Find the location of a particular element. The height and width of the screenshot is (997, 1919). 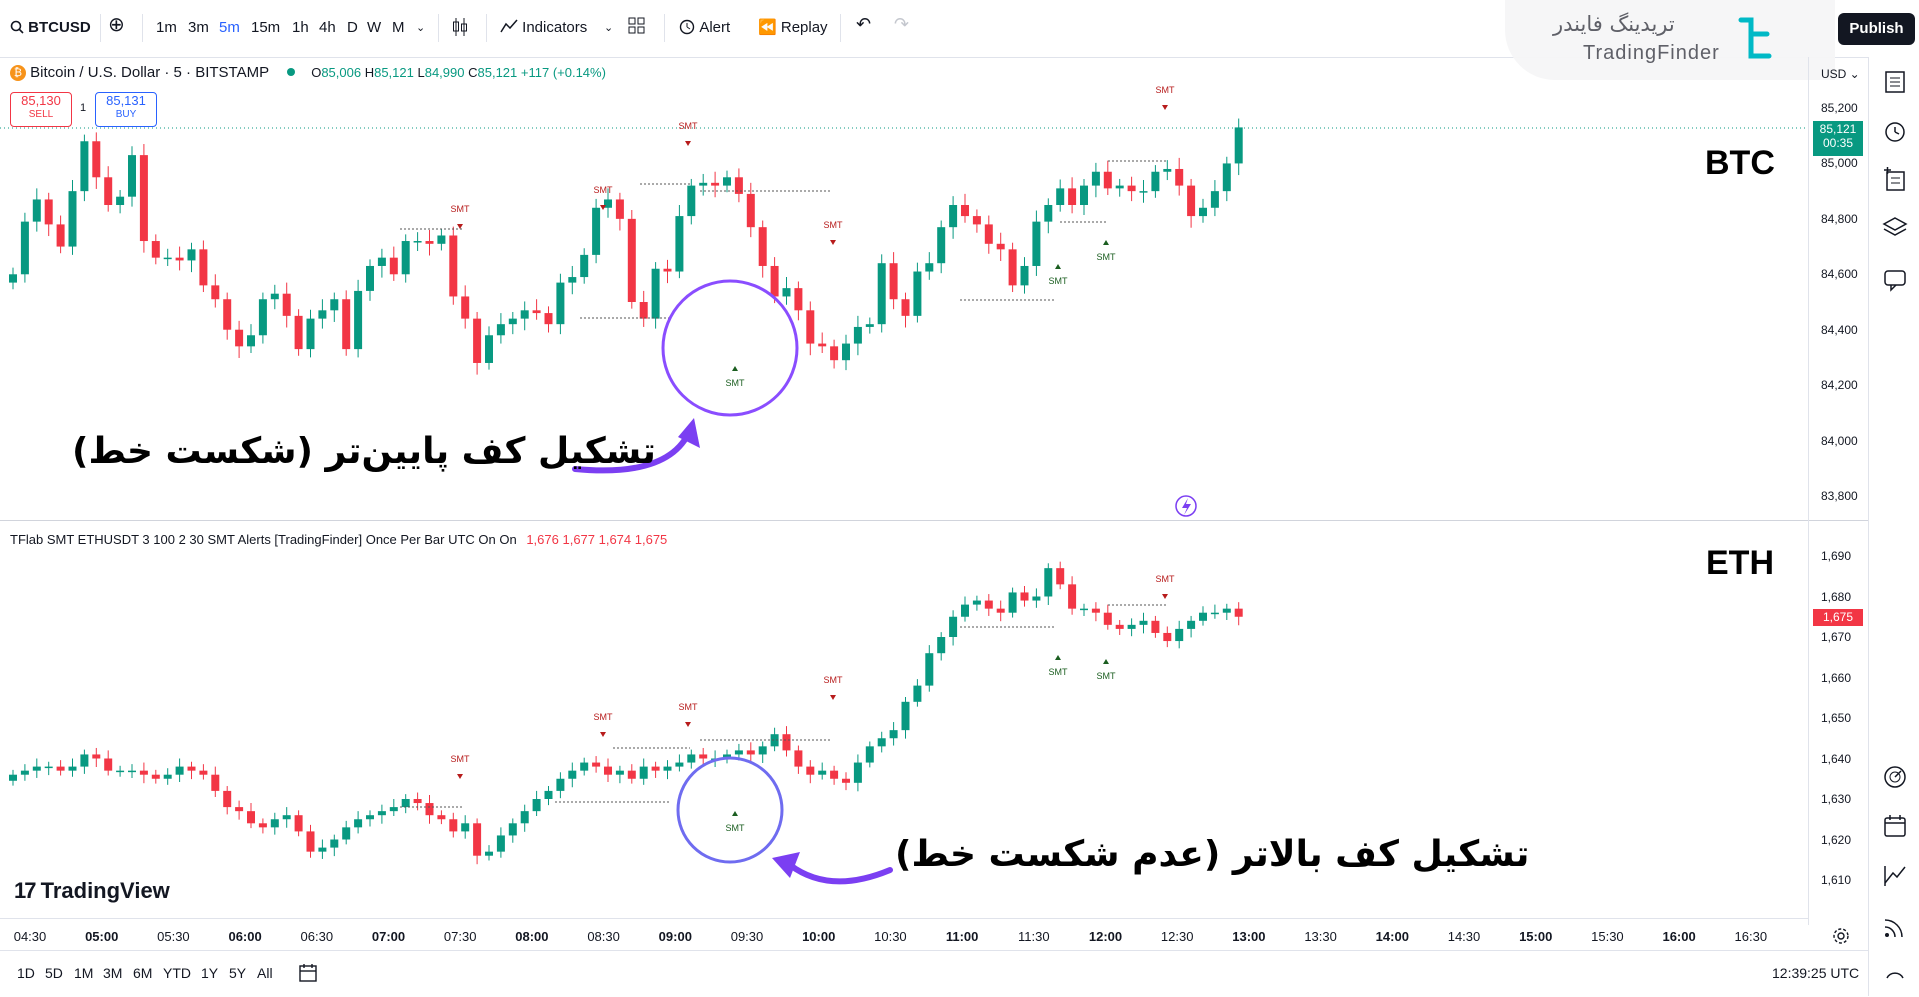

pane-divider is located at coordinates (934, 520).